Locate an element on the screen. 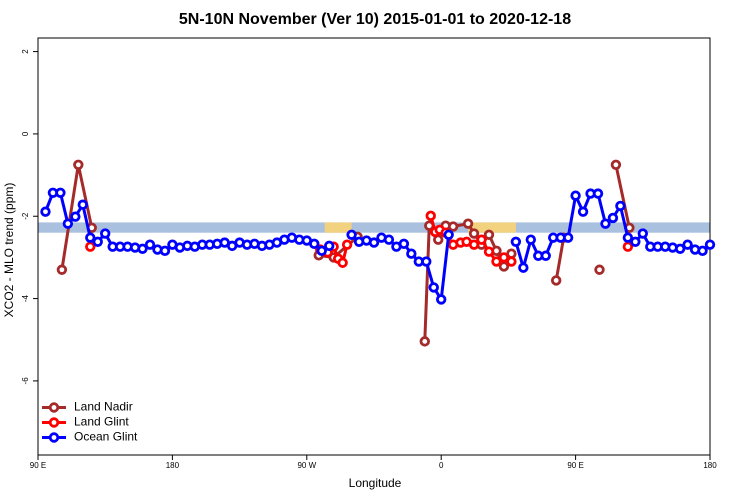 The width and height of the screenshot is (750, 500). y-tick-label: -2 is located at coordinates (25, 216).